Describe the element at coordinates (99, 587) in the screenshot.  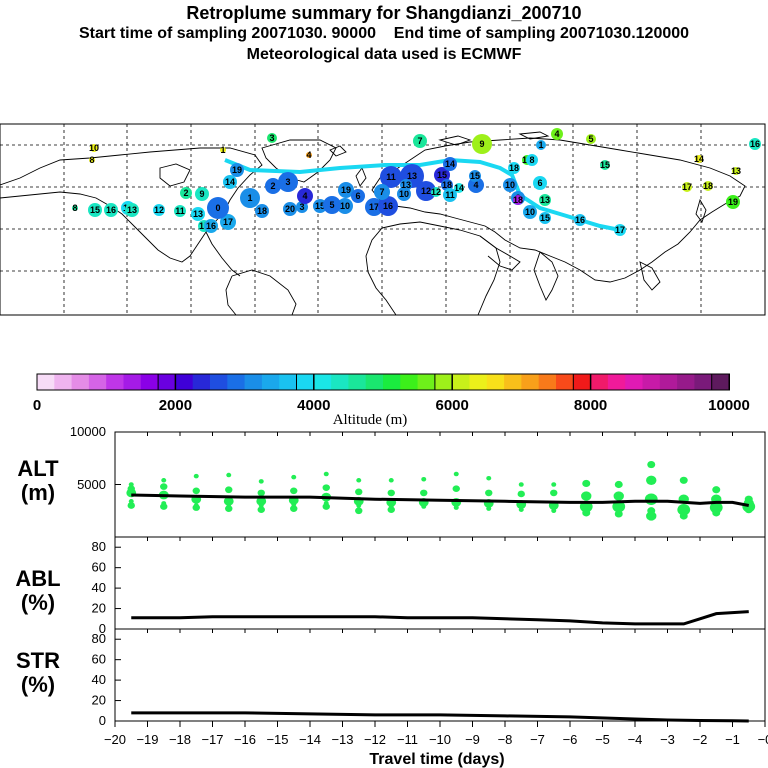
I see `y-tick-label: 40` at that location.